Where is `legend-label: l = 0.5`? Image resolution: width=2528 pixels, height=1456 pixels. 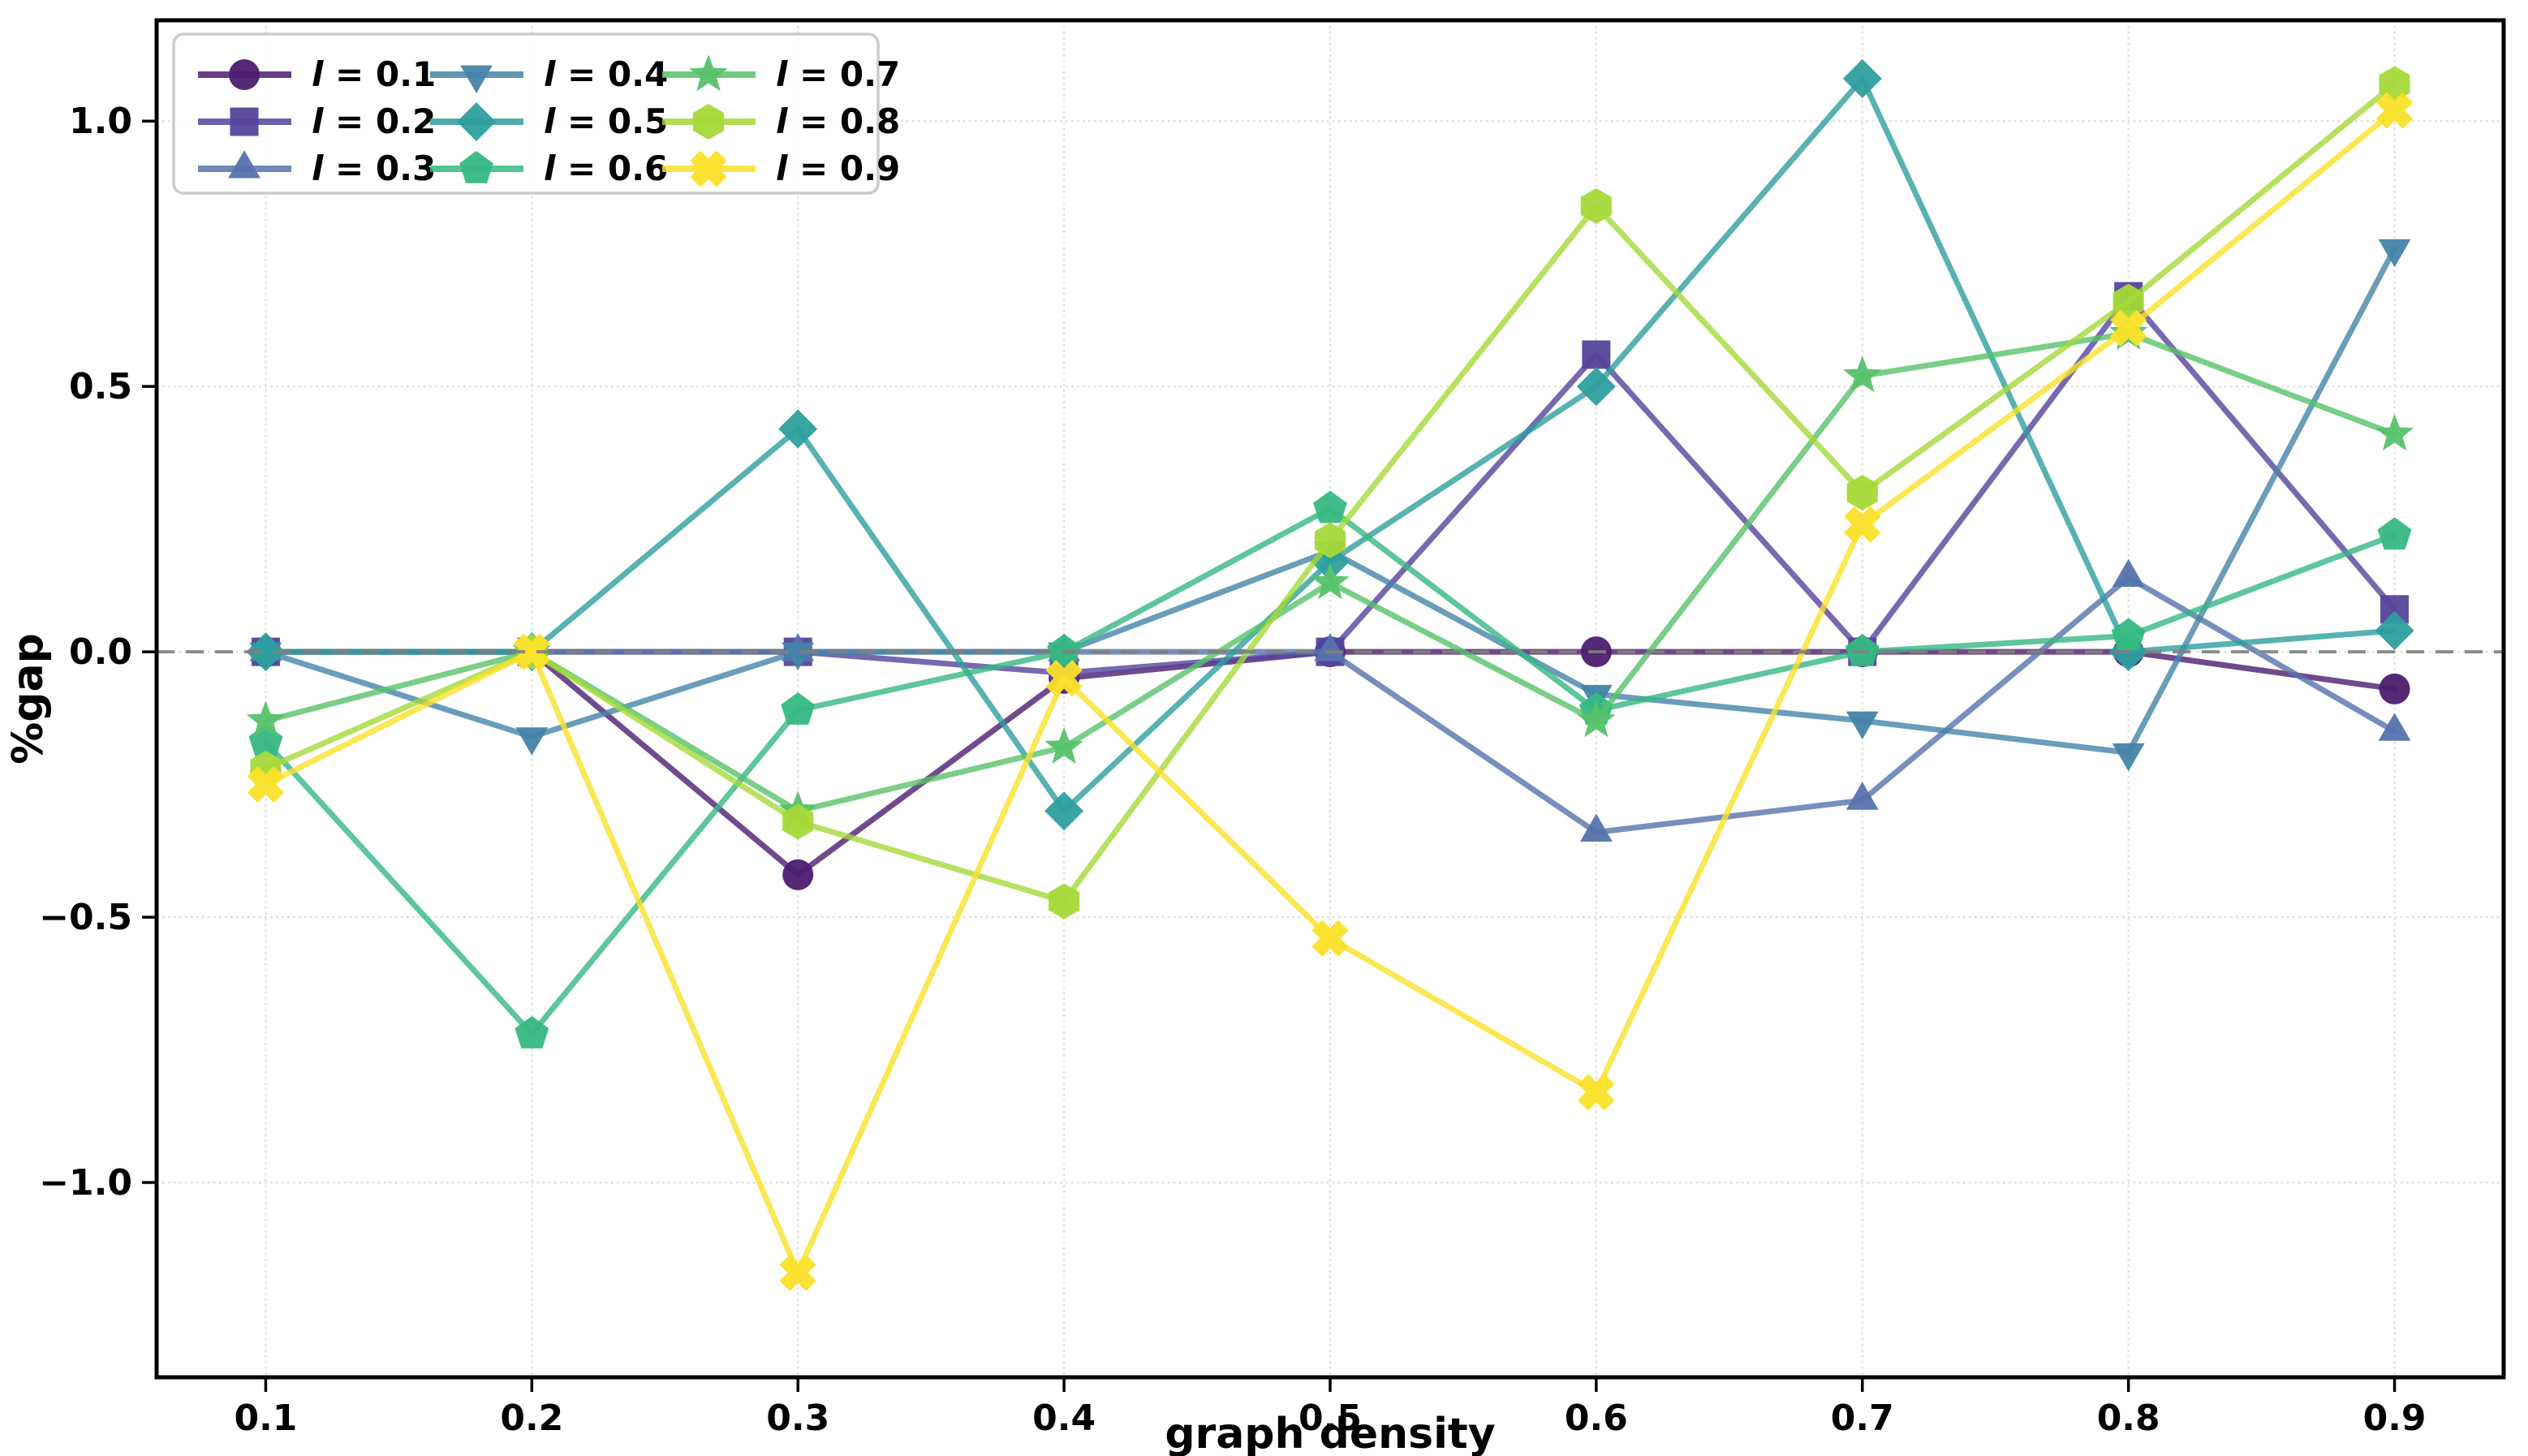 legend-label: l = 0.5 is located at coordinates (606, 121).